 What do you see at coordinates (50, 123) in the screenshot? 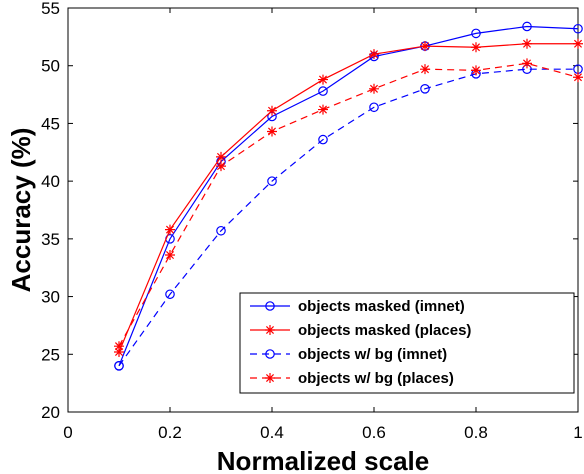
I see `y-tick-label: 45` at bounding box center [50, 123].